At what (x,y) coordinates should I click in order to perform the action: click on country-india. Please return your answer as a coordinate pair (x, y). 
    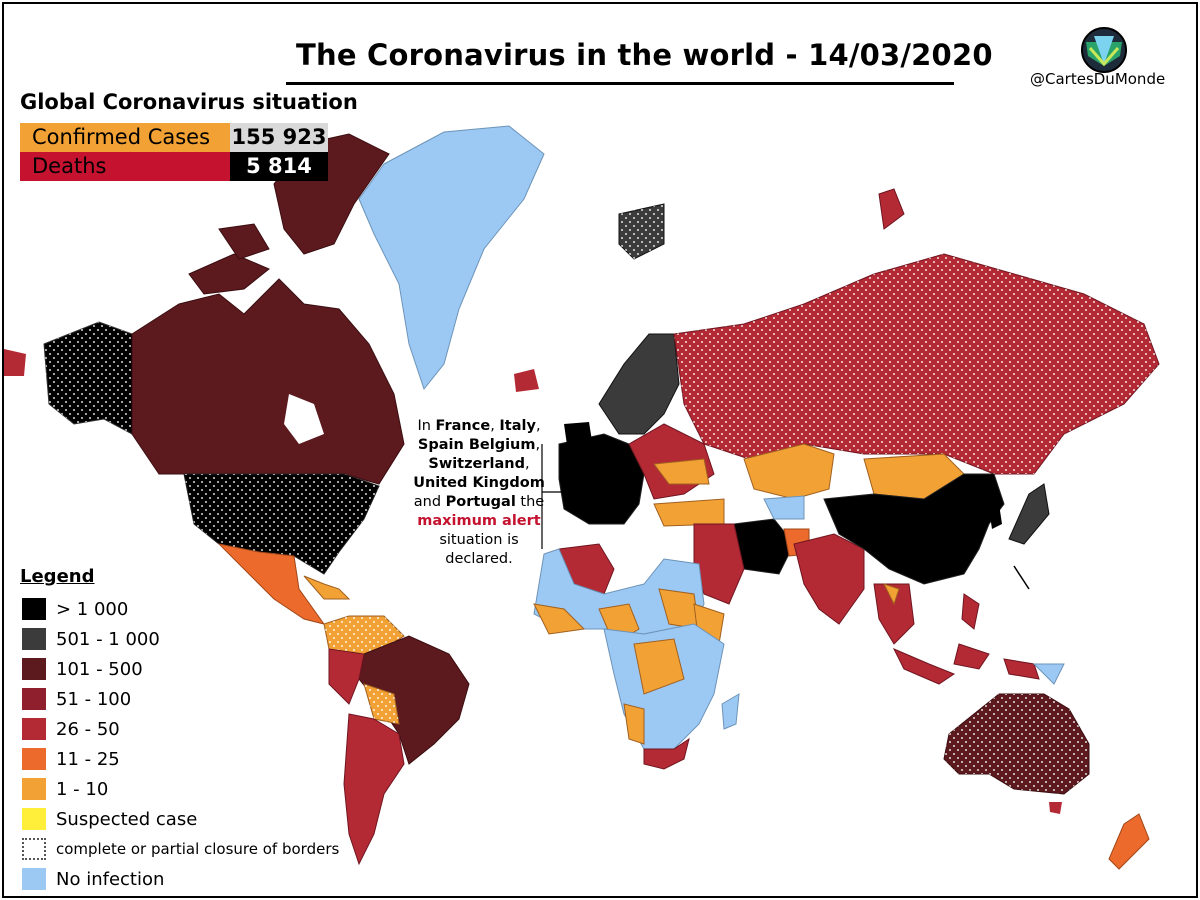
    Looking at the image, I should click on (829, 579).